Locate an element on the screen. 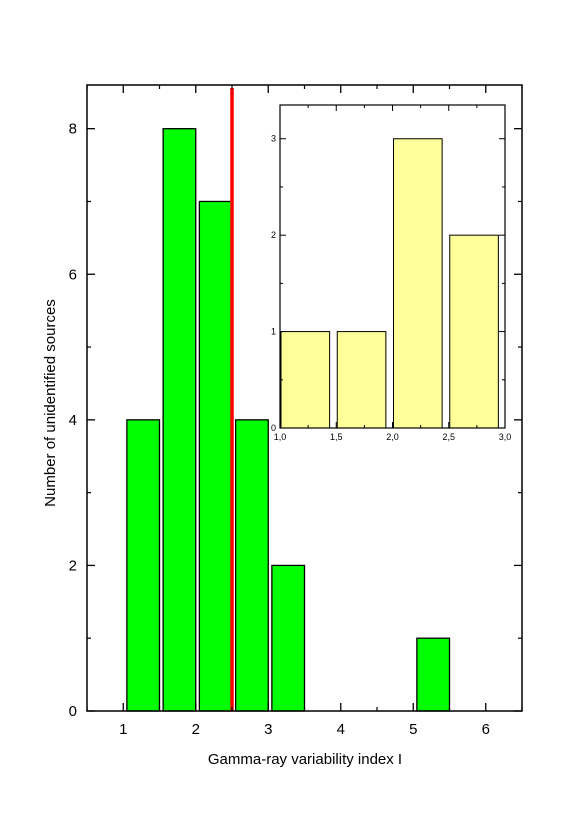  x-tick-label: 5 is located at coordinates (413, 729).